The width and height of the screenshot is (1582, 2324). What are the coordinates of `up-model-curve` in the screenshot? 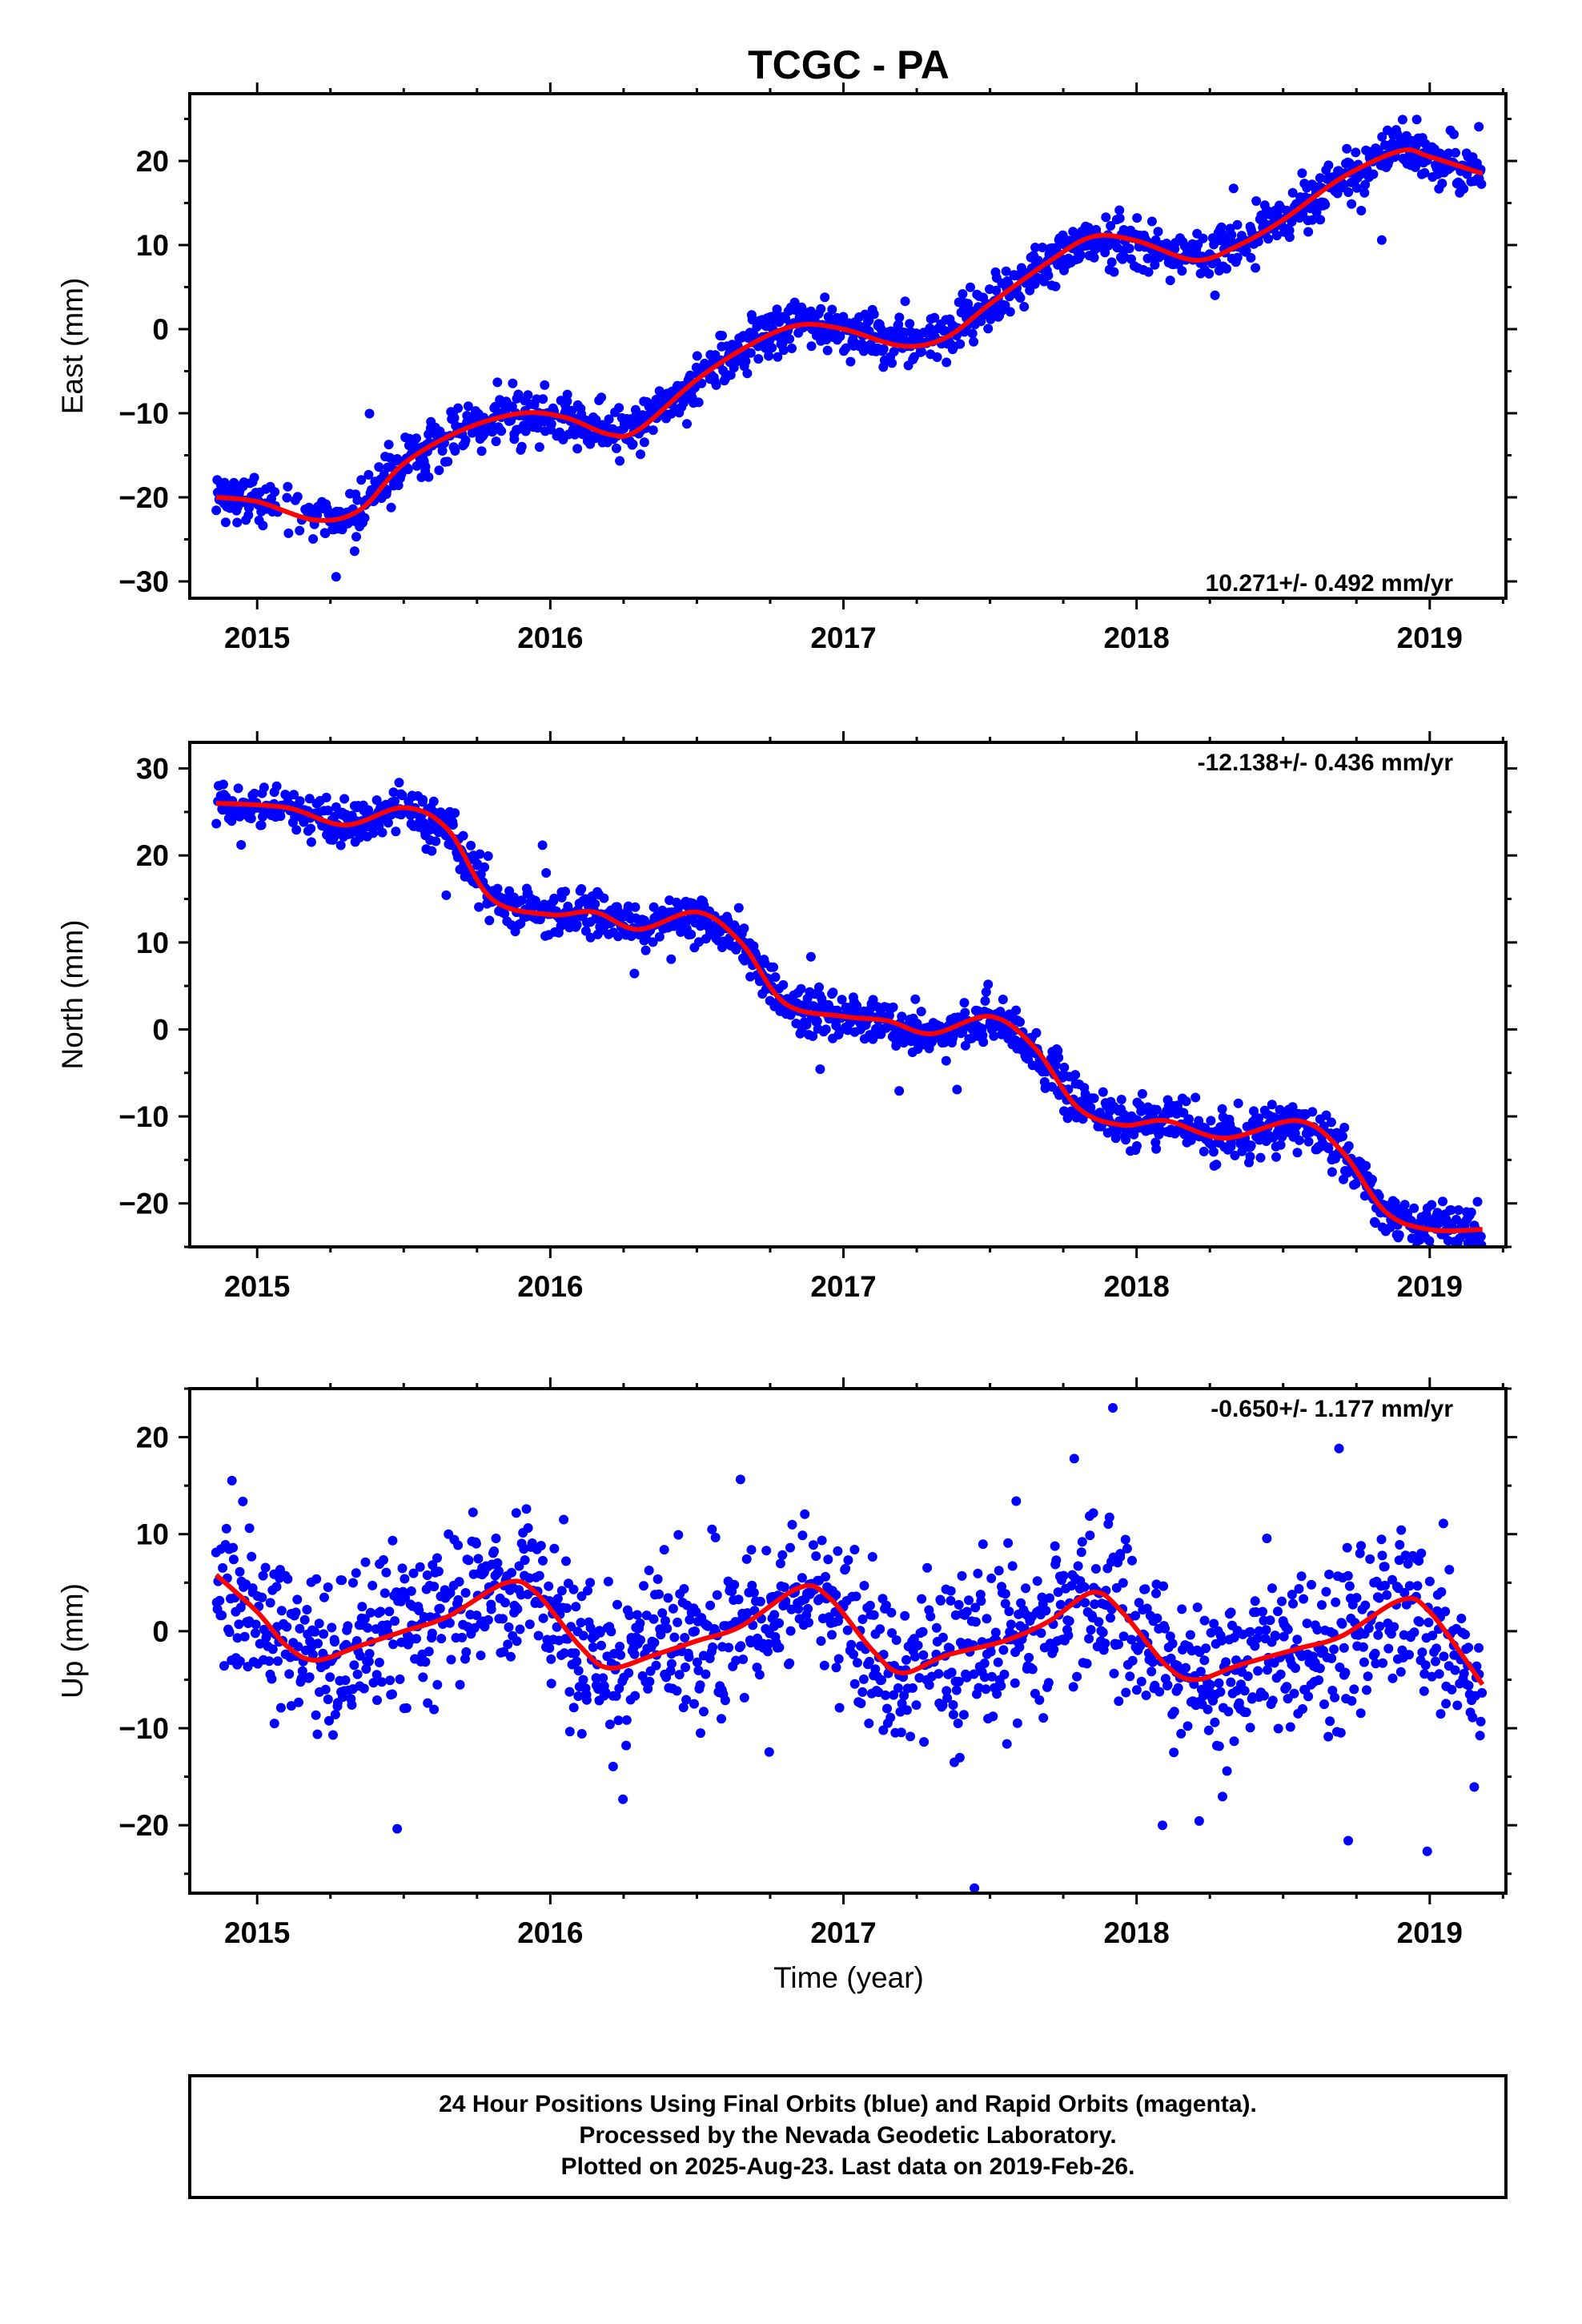 It's located at (849, 1630).